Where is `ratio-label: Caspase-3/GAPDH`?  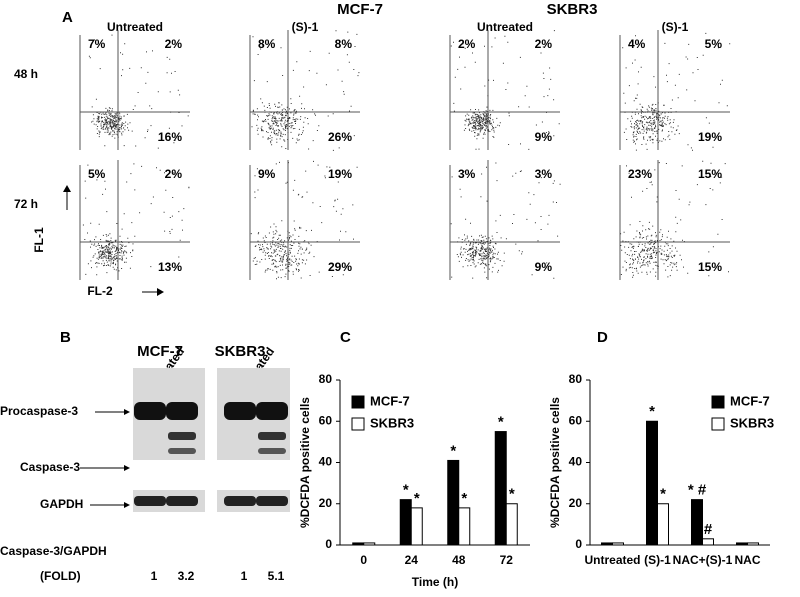 ratio-label: Caspase-3/GAPDH is located at coordinates (53, 551).